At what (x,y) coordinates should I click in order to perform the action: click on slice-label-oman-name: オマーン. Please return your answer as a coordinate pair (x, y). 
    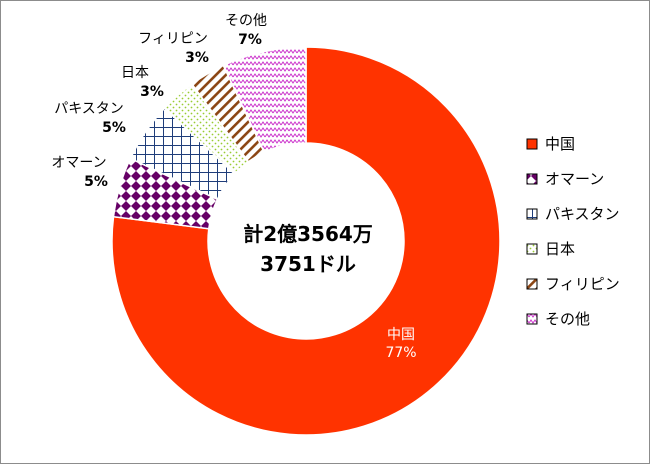
    Looking at the image, I should click on (78, 163).